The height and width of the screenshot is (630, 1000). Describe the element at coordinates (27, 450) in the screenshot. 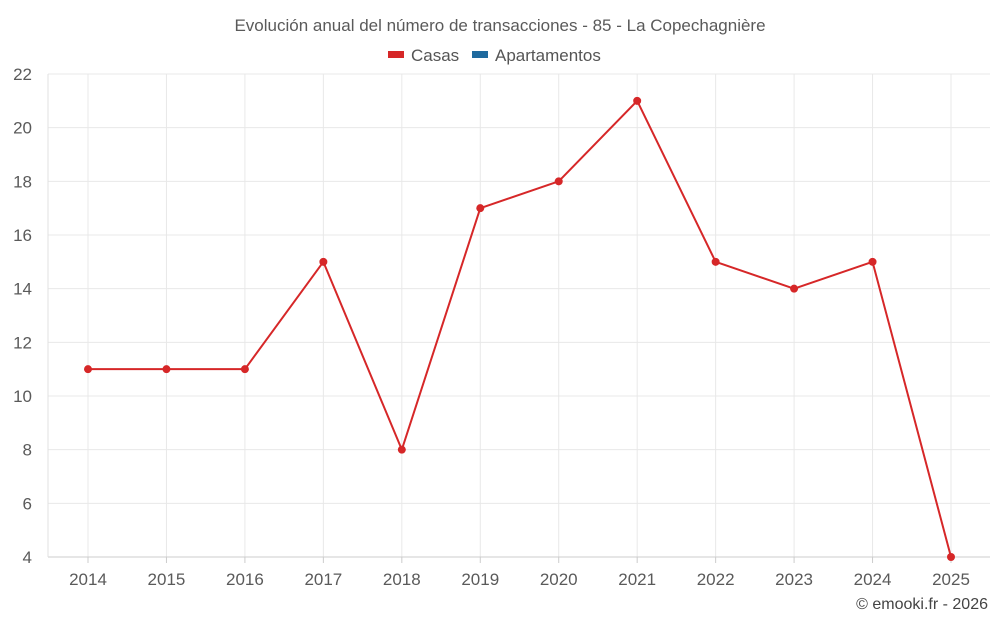

I see `y-tick-label: 8` at that location.